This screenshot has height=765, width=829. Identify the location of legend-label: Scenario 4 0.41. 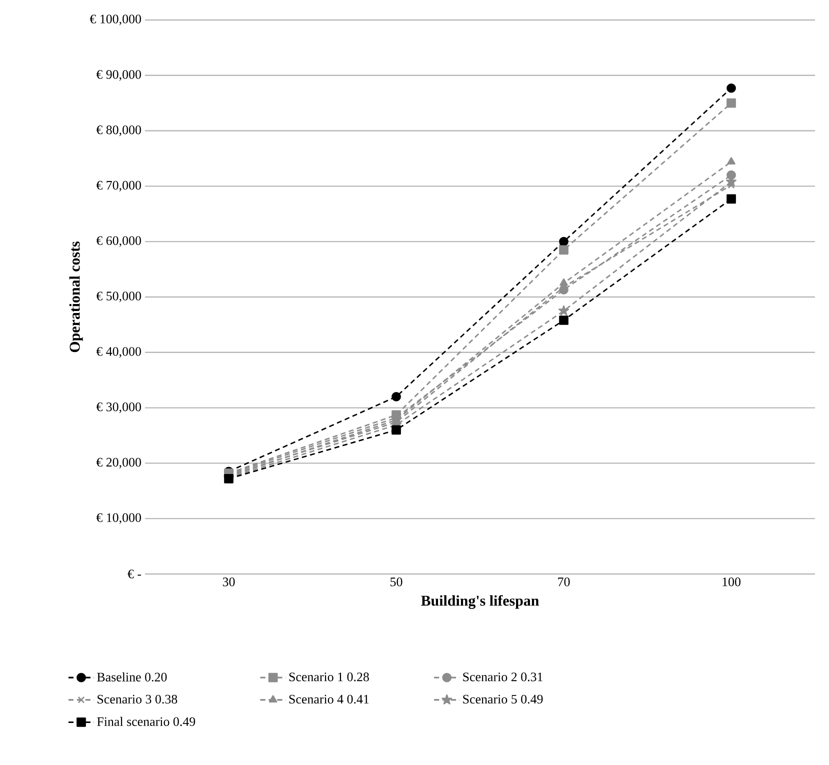
(329, 699).